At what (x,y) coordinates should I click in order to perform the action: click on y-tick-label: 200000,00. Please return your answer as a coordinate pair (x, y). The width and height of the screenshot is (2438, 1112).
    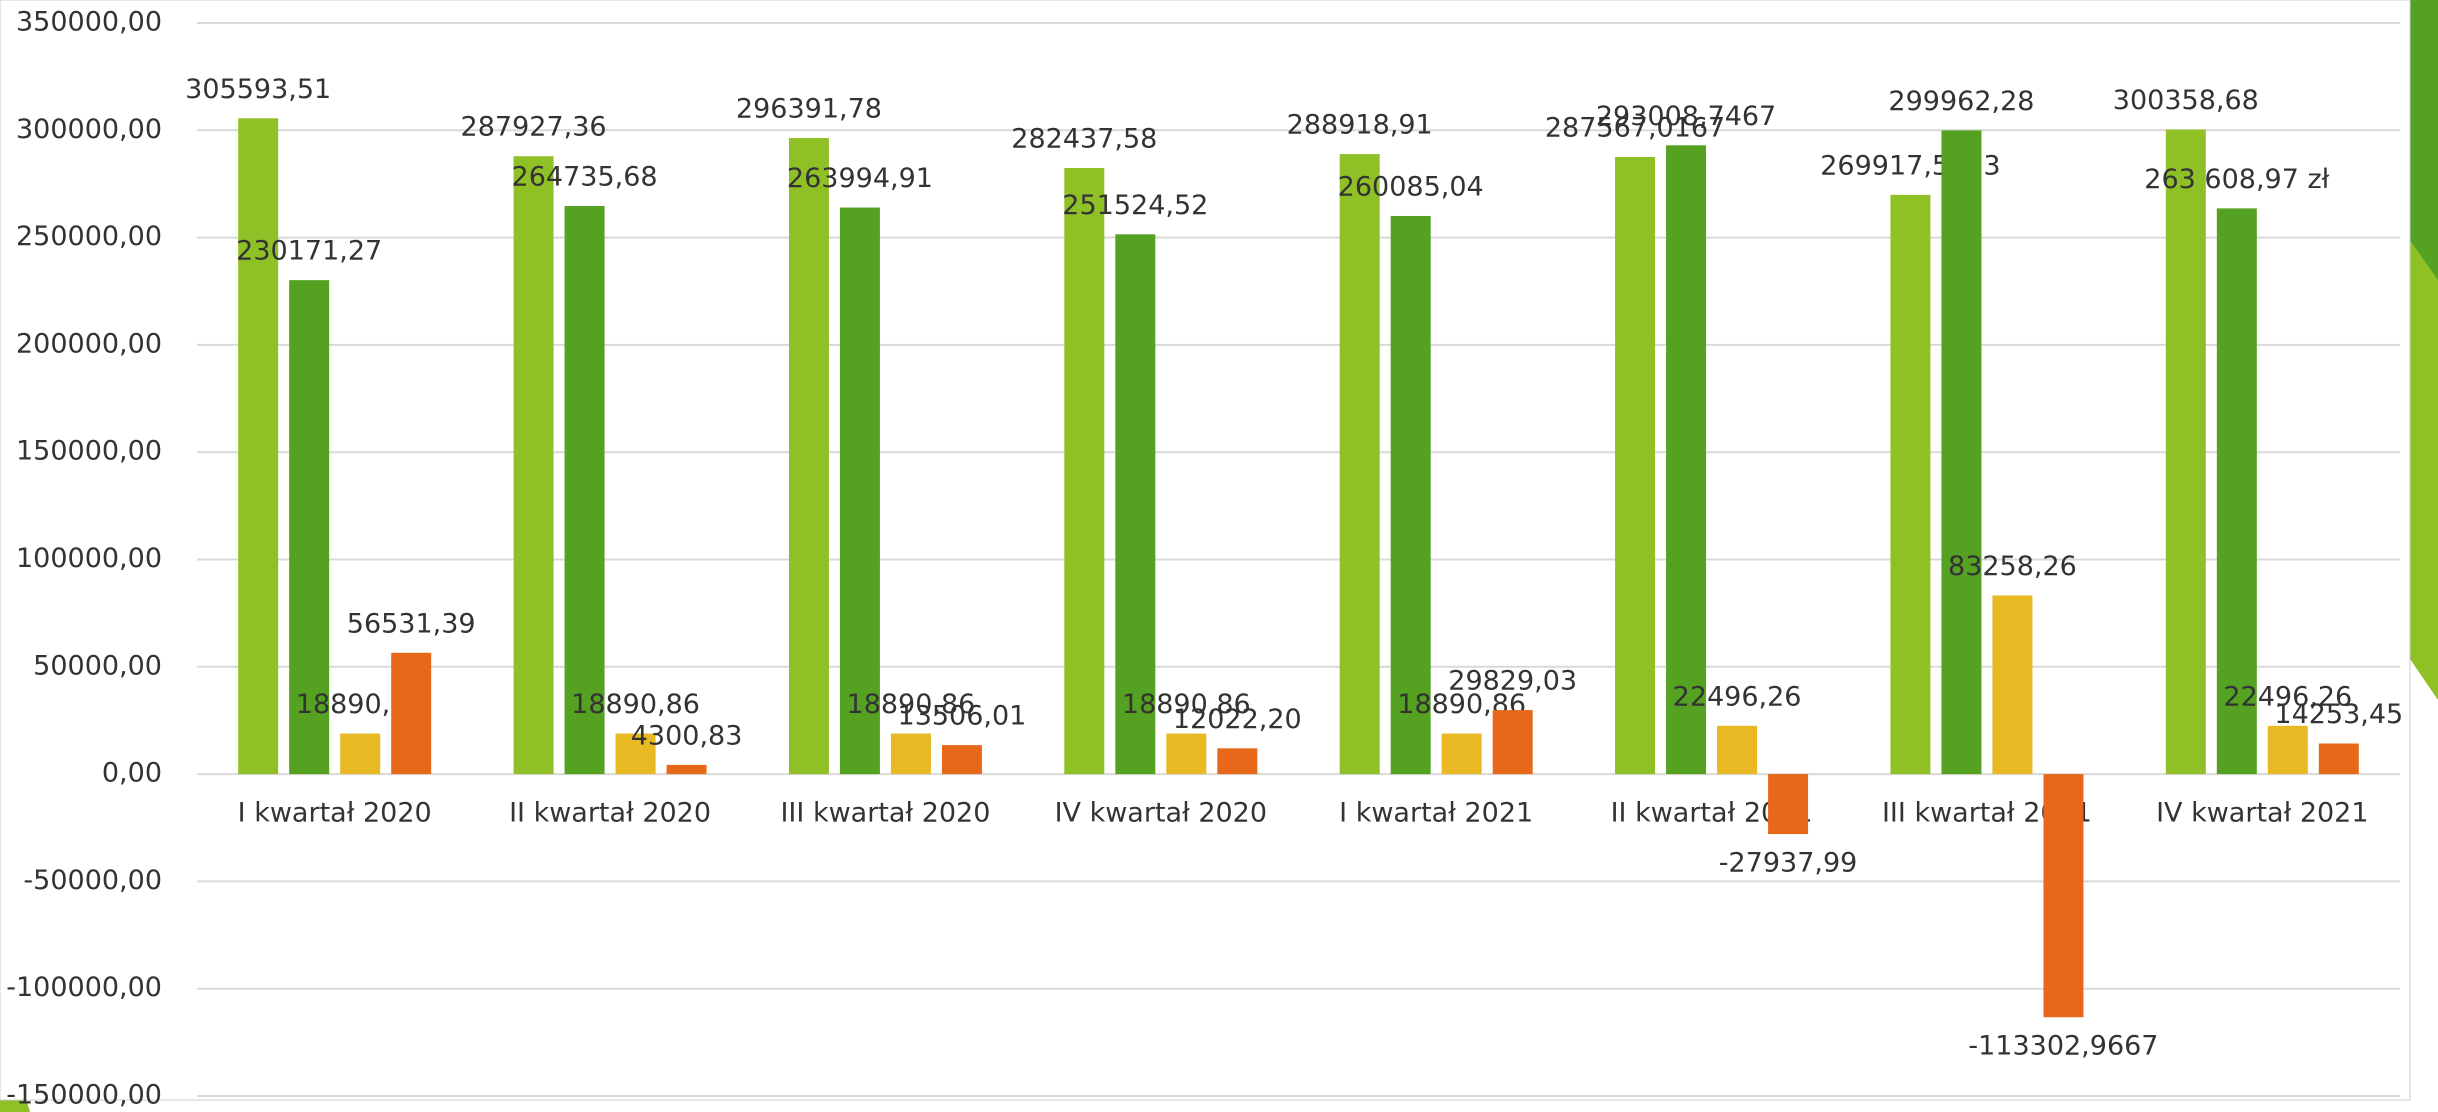
    Looking at the image, I should click on (89, 343).